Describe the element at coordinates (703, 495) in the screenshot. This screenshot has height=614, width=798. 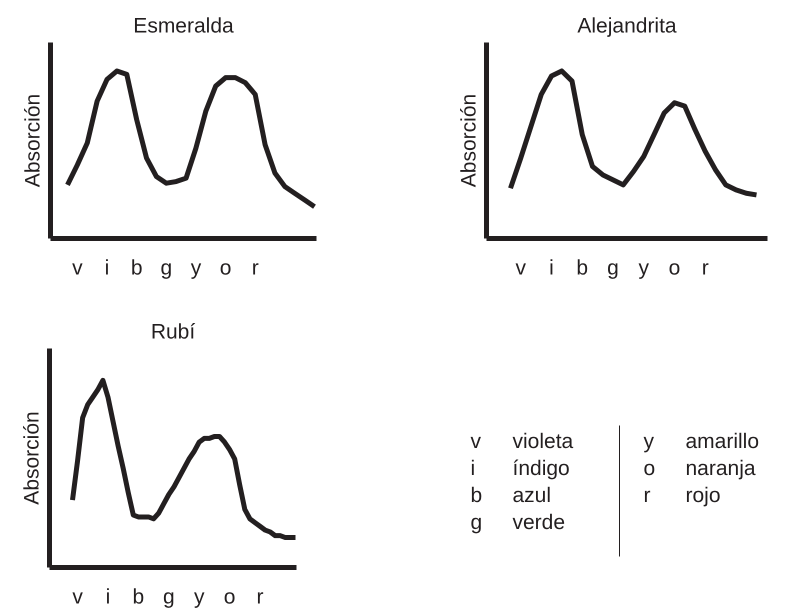
I see `text: rojo` at that location.